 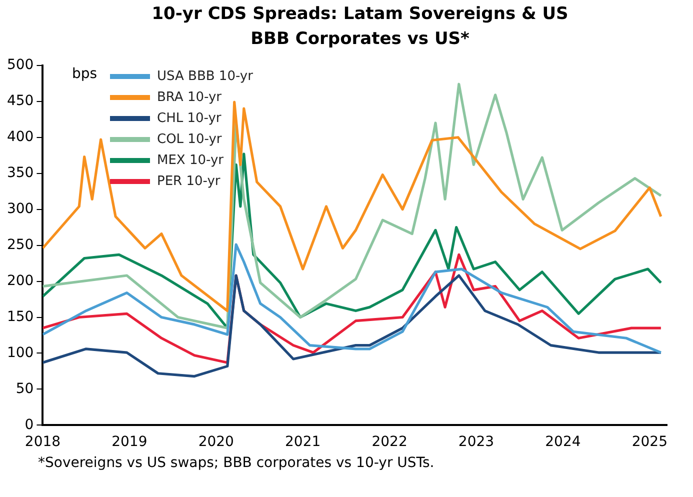 I want to click on y-tick-label: 100, so click(x=20, y=352).